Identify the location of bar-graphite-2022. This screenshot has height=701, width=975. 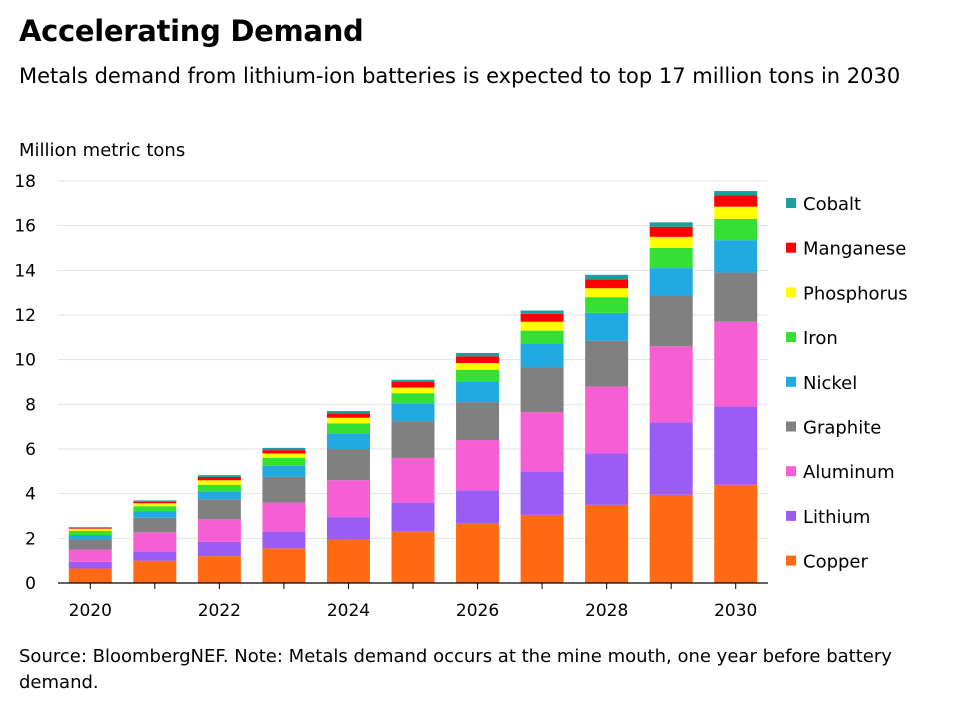
(219, 509).